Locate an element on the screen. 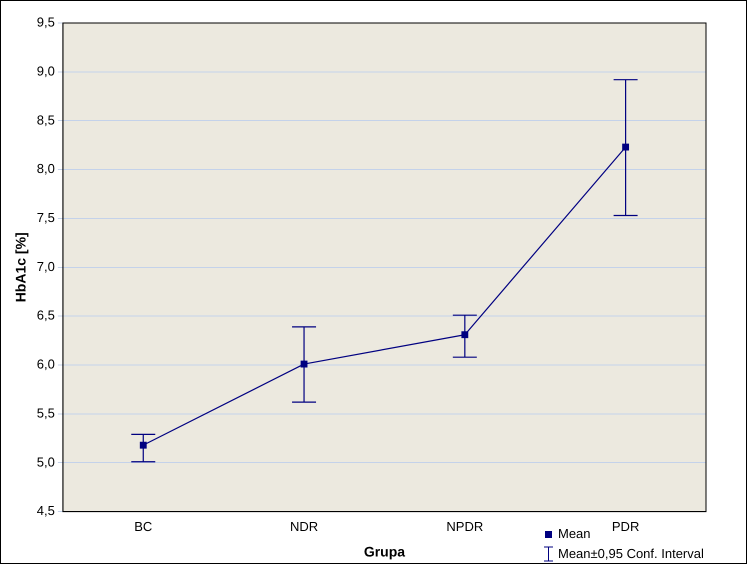 This screenshot has height=564, width=747. legend-label: Mean is located at coordinates (574, 534).